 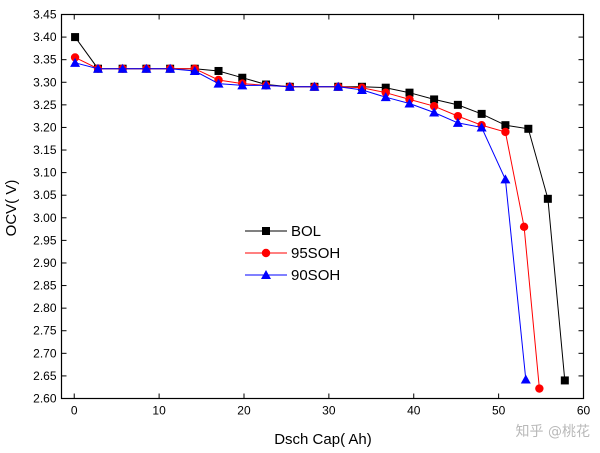 What do you see at coordinates (45, 37) in the screenshot?
I see `y-tick-label: 3.40` at bounding box center [45, 37].